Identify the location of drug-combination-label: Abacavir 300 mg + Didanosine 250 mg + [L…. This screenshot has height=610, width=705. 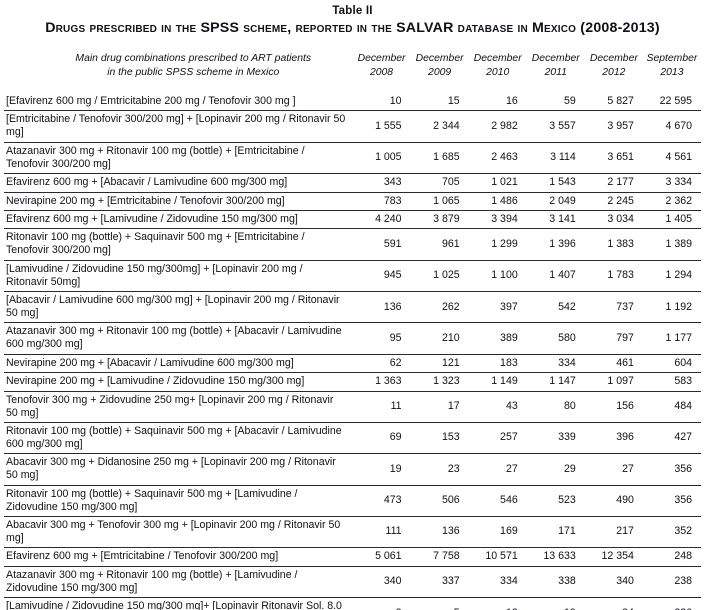
(178, 469).